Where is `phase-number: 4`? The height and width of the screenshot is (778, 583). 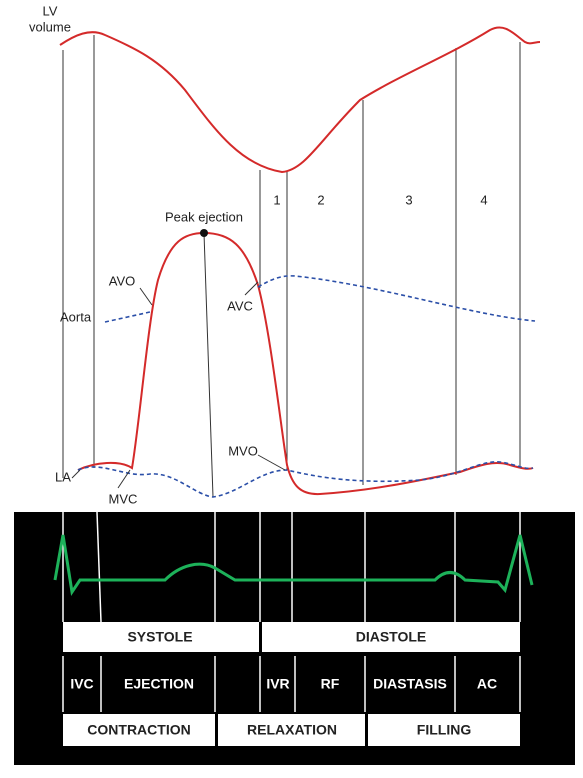 phase-number: 4 is located at coordinates (483, 199).